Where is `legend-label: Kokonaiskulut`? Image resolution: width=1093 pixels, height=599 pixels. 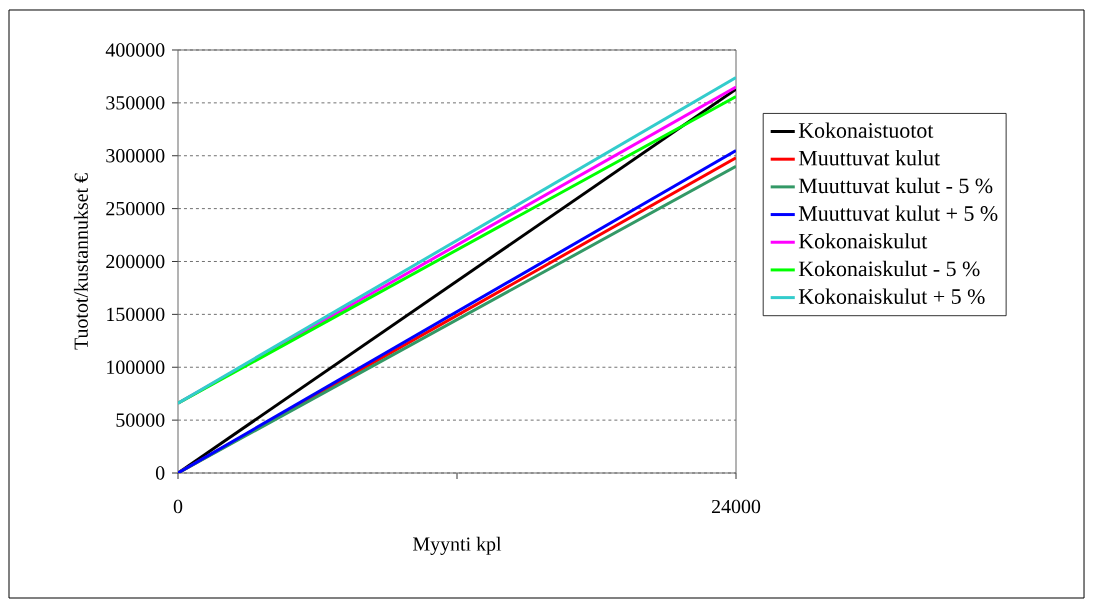
legend-label: Kokonaiskulut is located at coordinates (863, 241).